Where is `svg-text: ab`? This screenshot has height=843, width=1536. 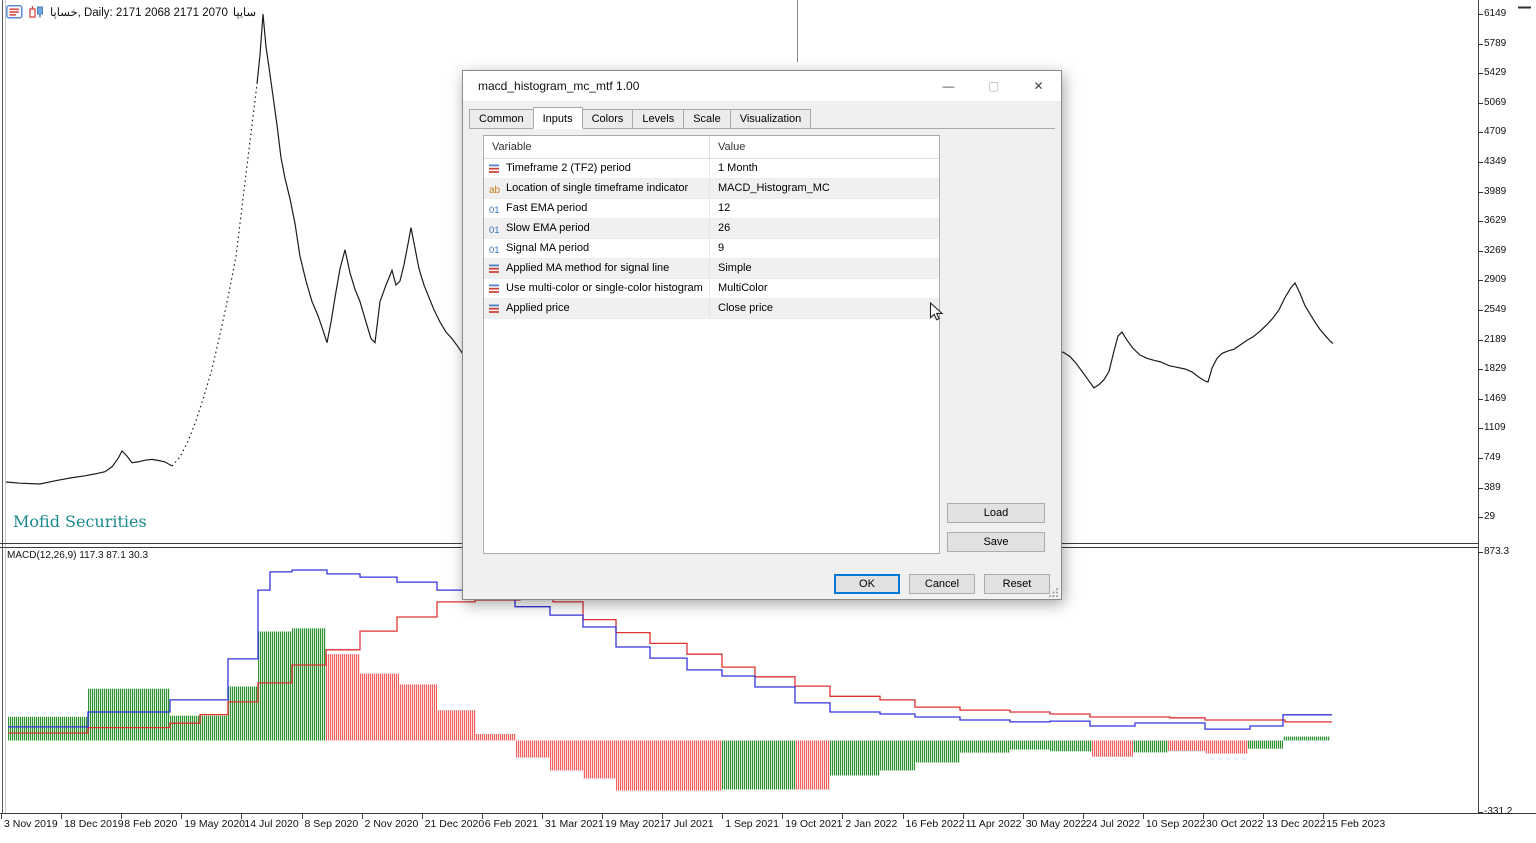 svg-text: ab is located at coordinates (495, 190).